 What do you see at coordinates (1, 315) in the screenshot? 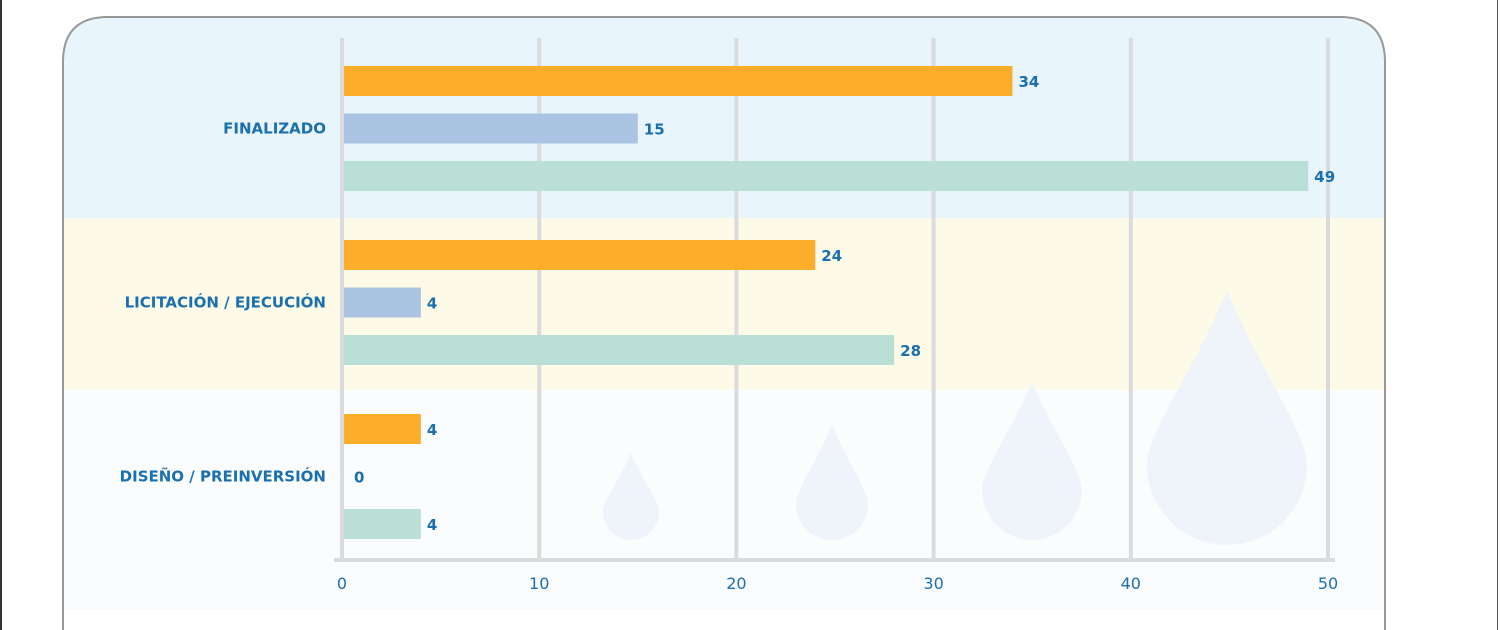
I see `window-edge-left` at bounding box center [1, 315].